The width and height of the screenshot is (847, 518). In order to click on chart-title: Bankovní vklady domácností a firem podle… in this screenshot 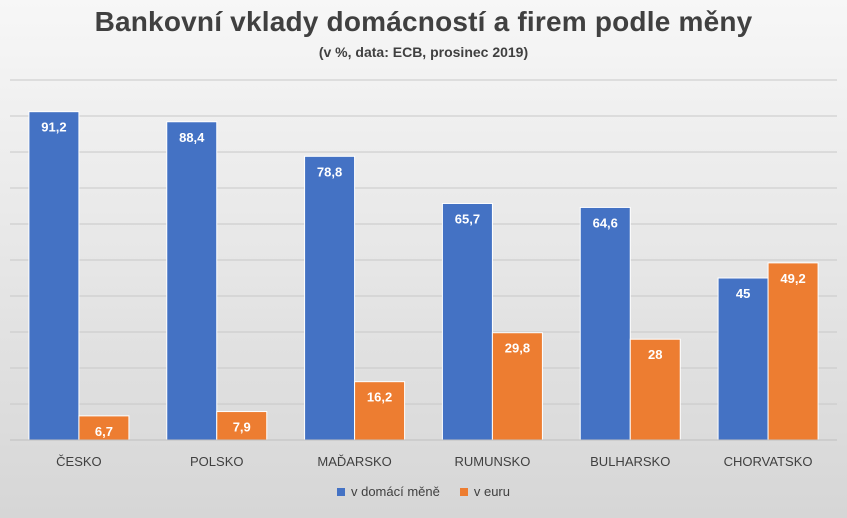, I will do `click(423, 21)`.